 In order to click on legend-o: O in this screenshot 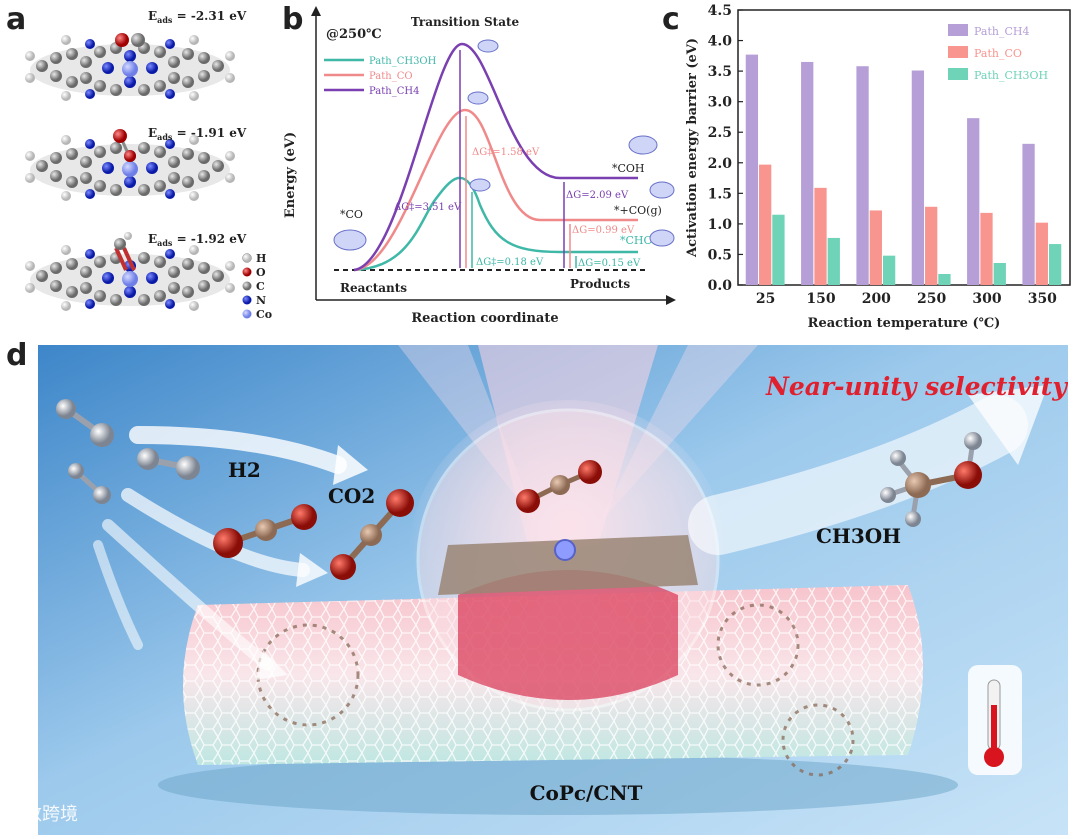, I will do `click(261, 272)`.